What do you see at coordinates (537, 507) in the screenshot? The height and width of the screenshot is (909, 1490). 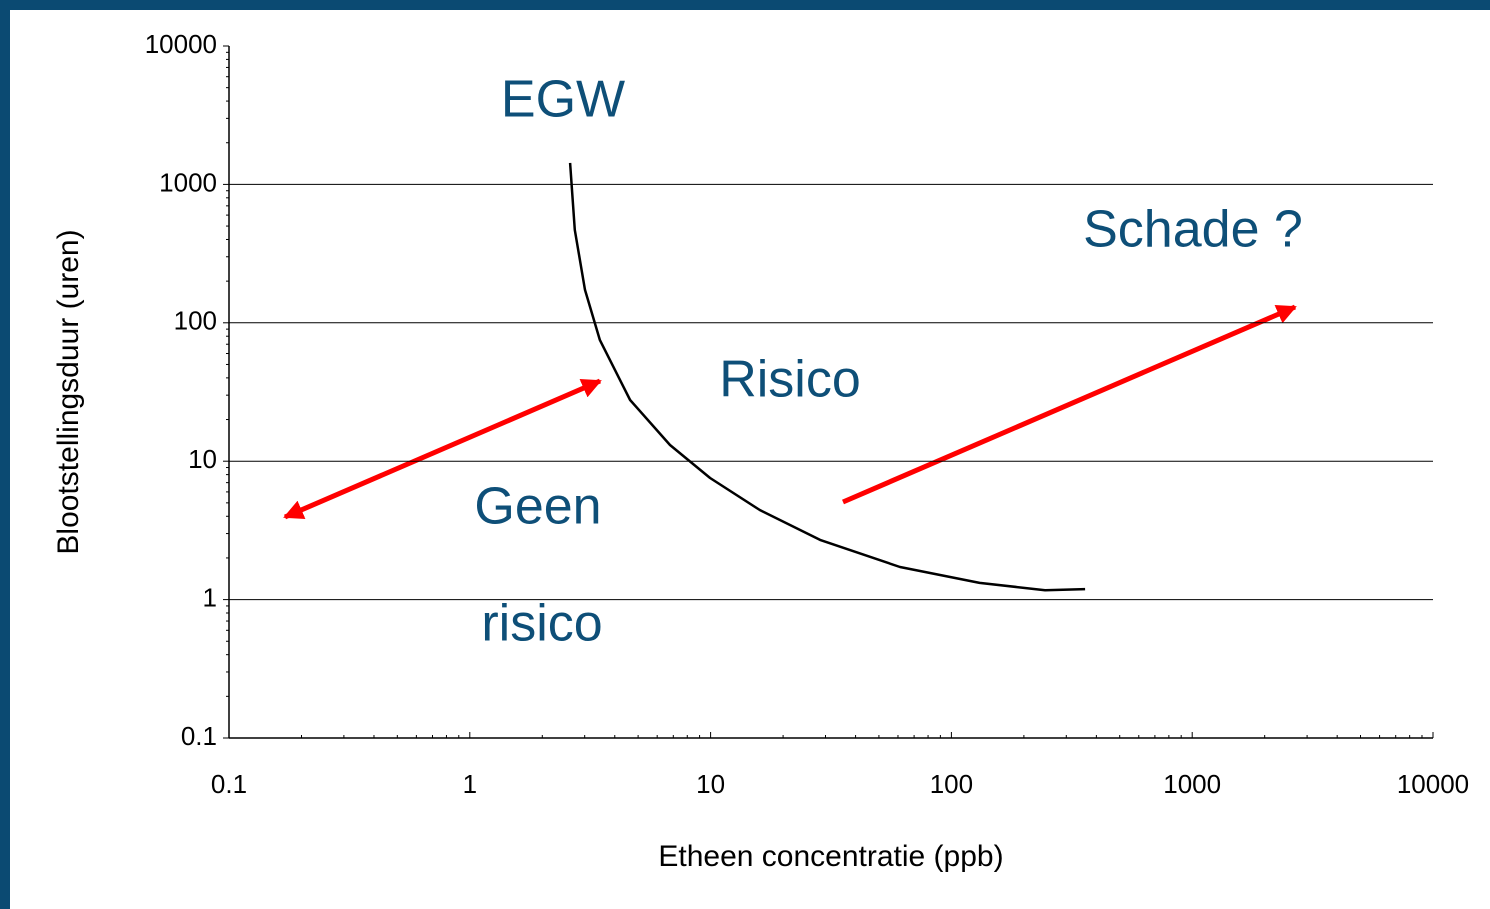 I see `annotation: Geen` at bounding box center [537, 507].